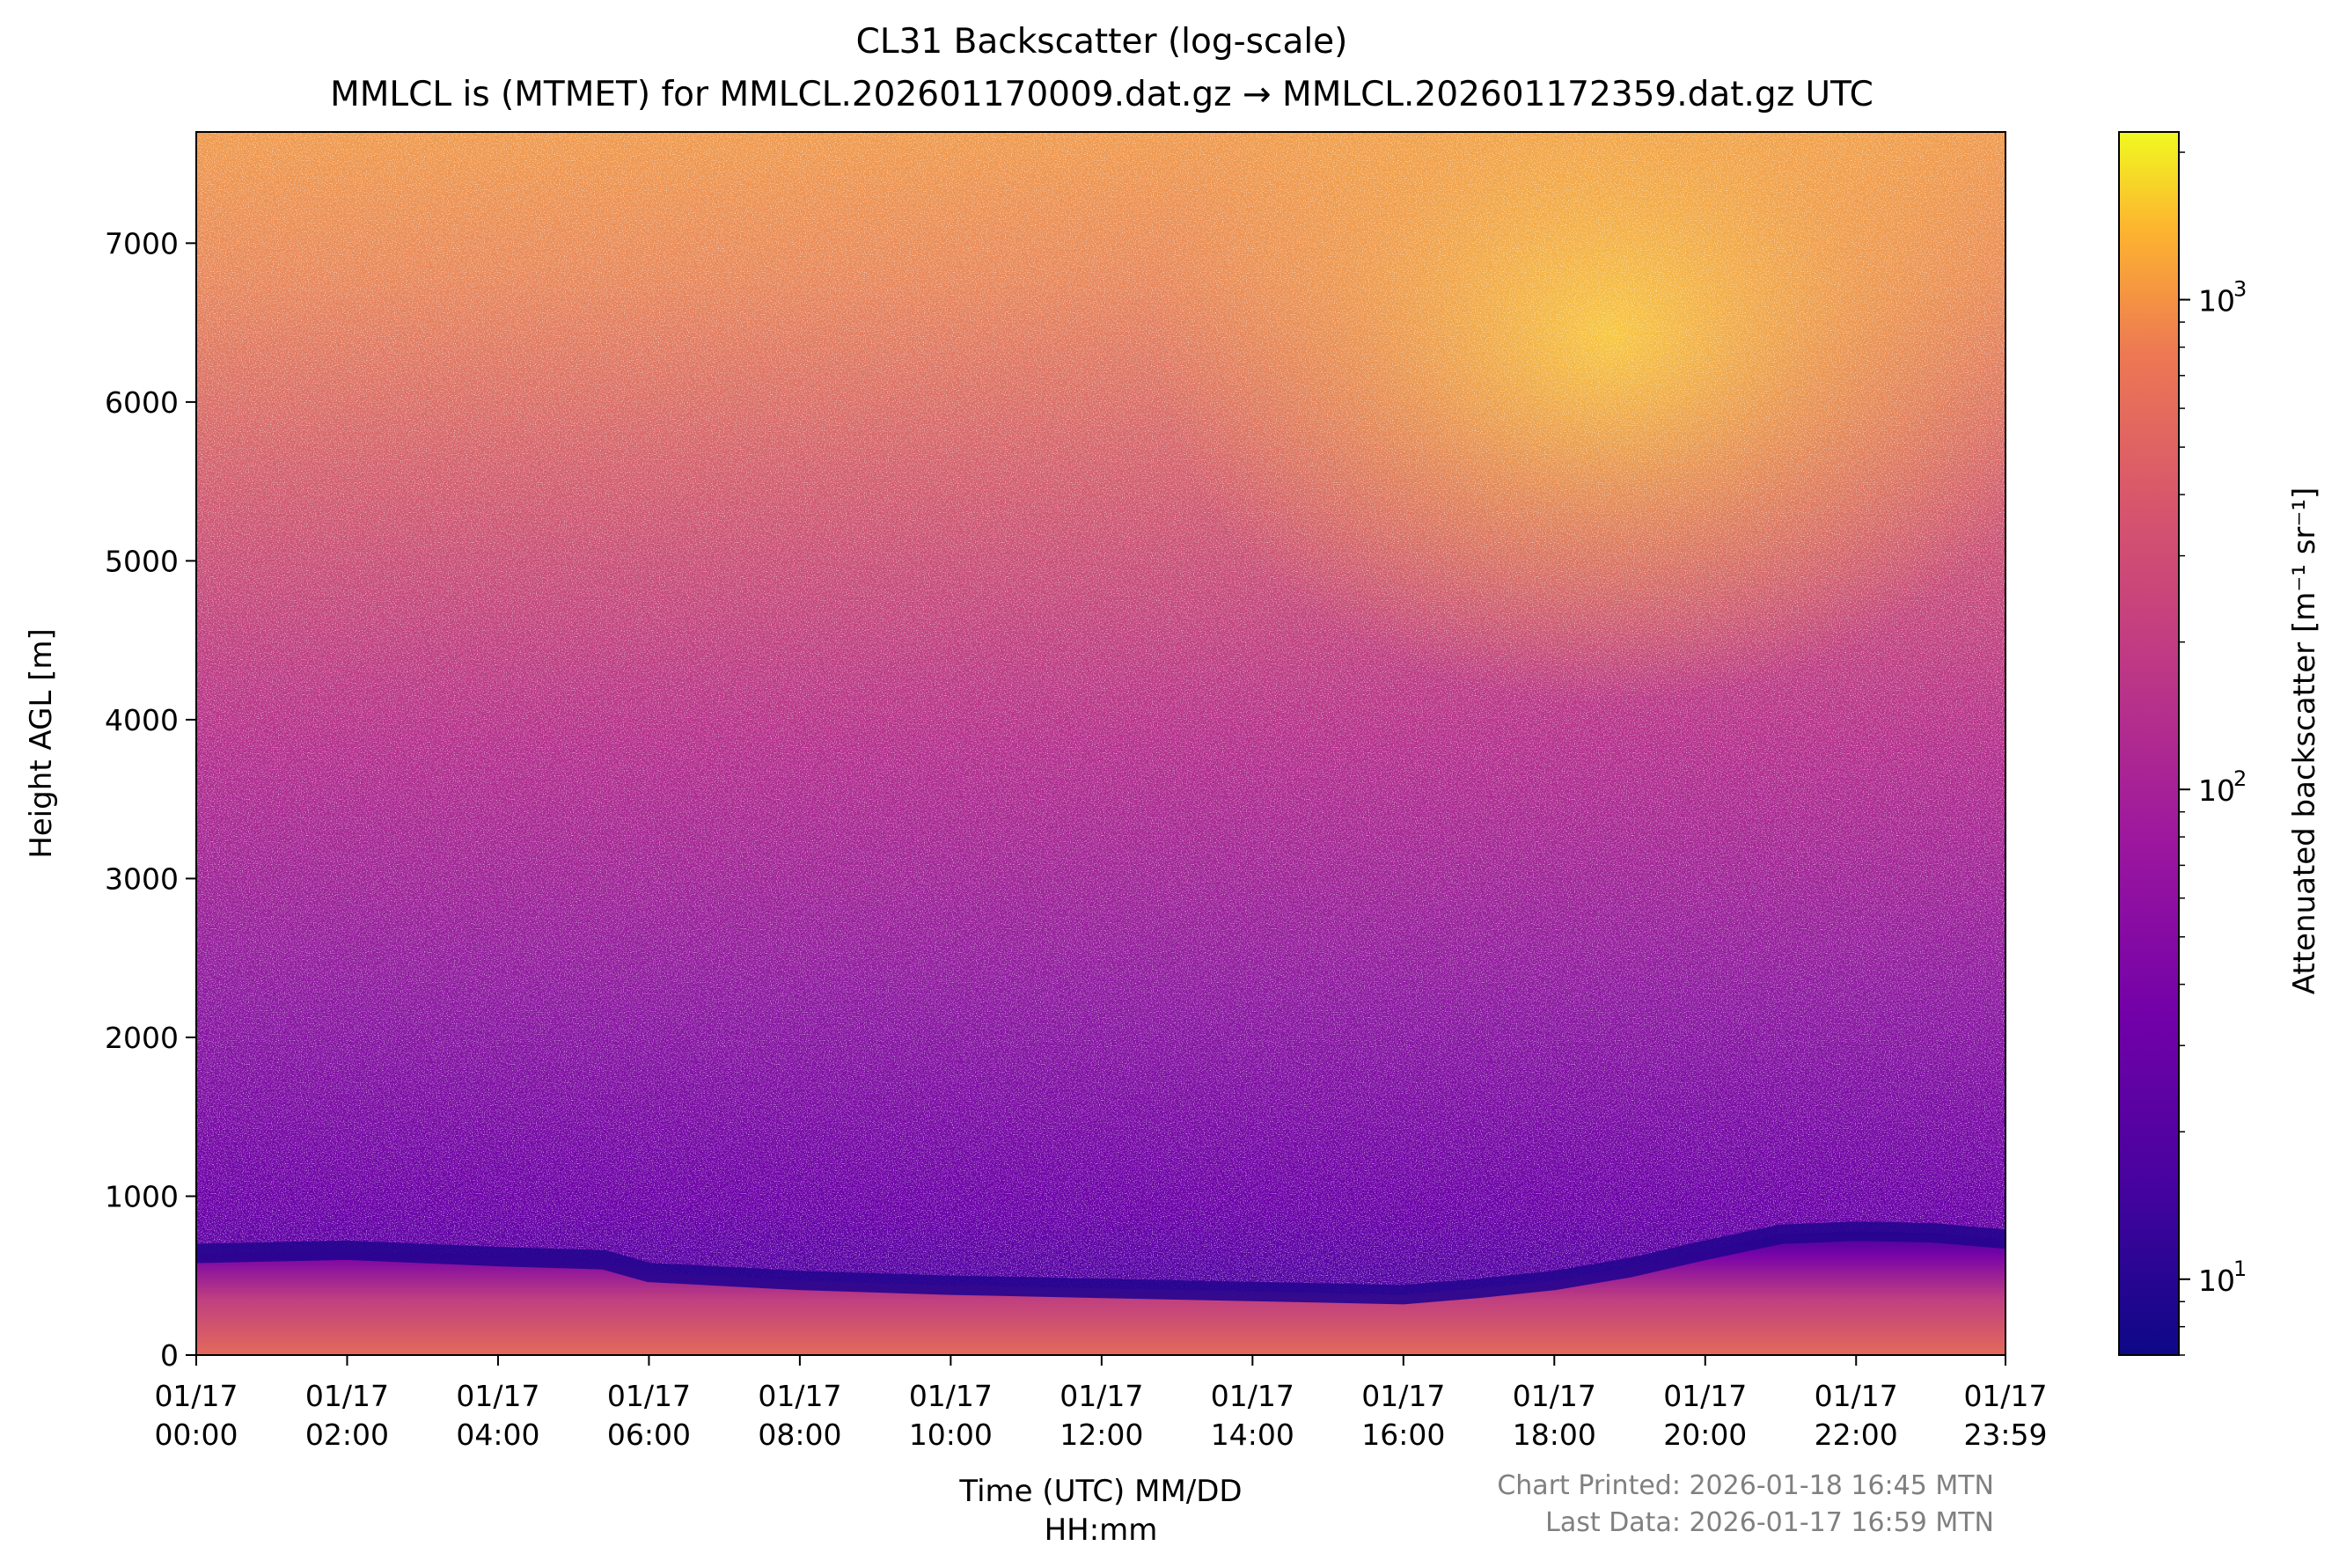  Describe the element at coordinates (1101, 1435) in the screenshot. I see `x-tick-label-time: 12:00` at that location.